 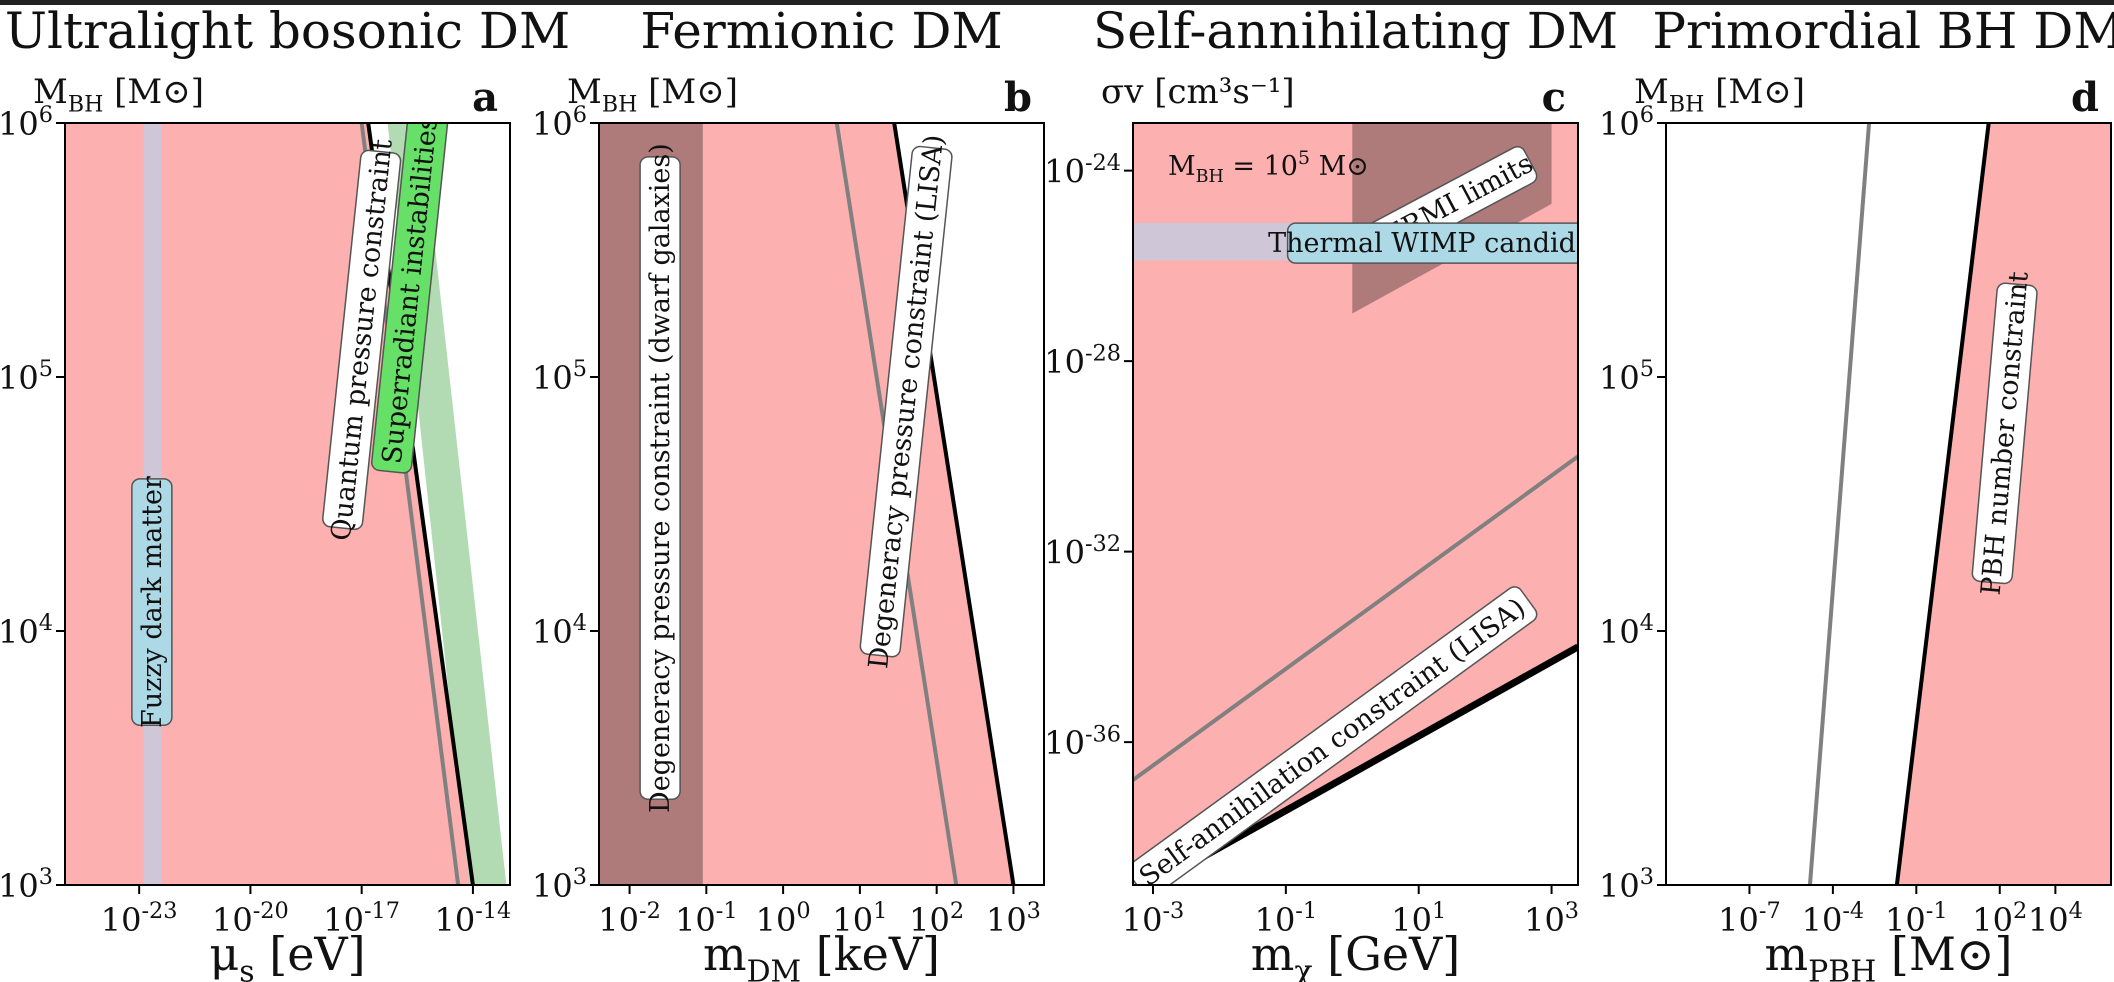 I want to click on x-axis-label: mPBH​ [M⊙], so click(x=1889, y=954).